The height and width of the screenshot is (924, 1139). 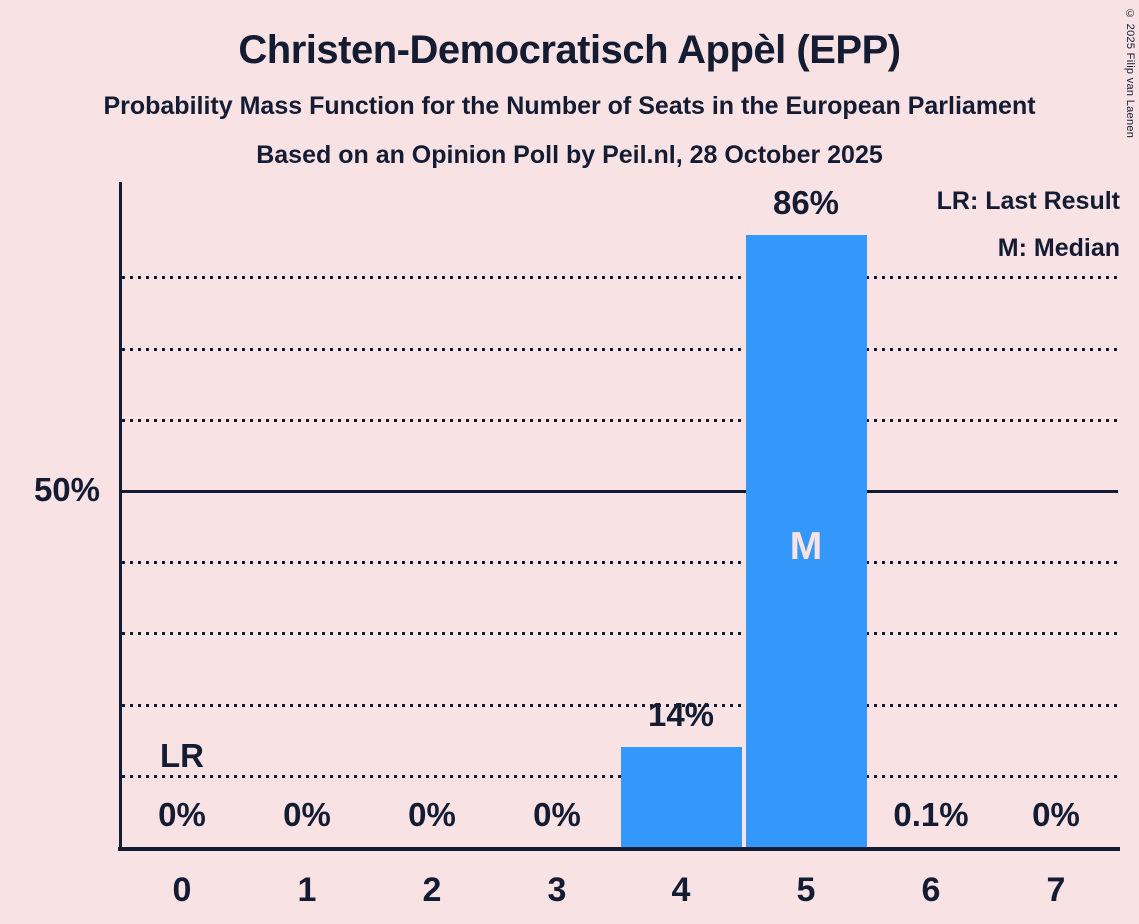 I want to click on x-axis-line, so click(x=619, y=849).